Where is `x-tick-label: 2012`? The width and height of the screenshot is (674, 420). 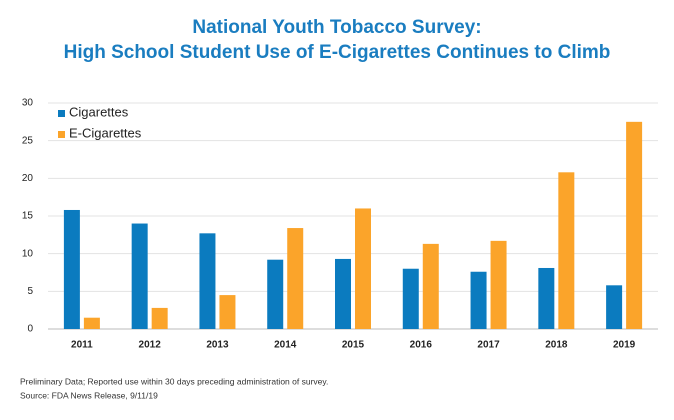
x-tick-label: 2012 is located at coordinates (150, 345).